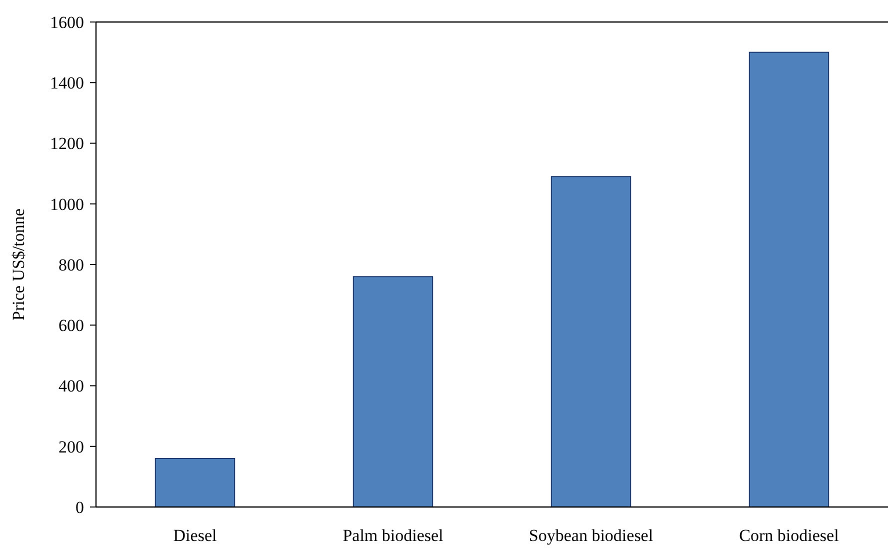 The image size is (888, 555). Describe the element at coordinates (67, 83) in the screenshot. I see `y-tick-label: 1400` at that location.